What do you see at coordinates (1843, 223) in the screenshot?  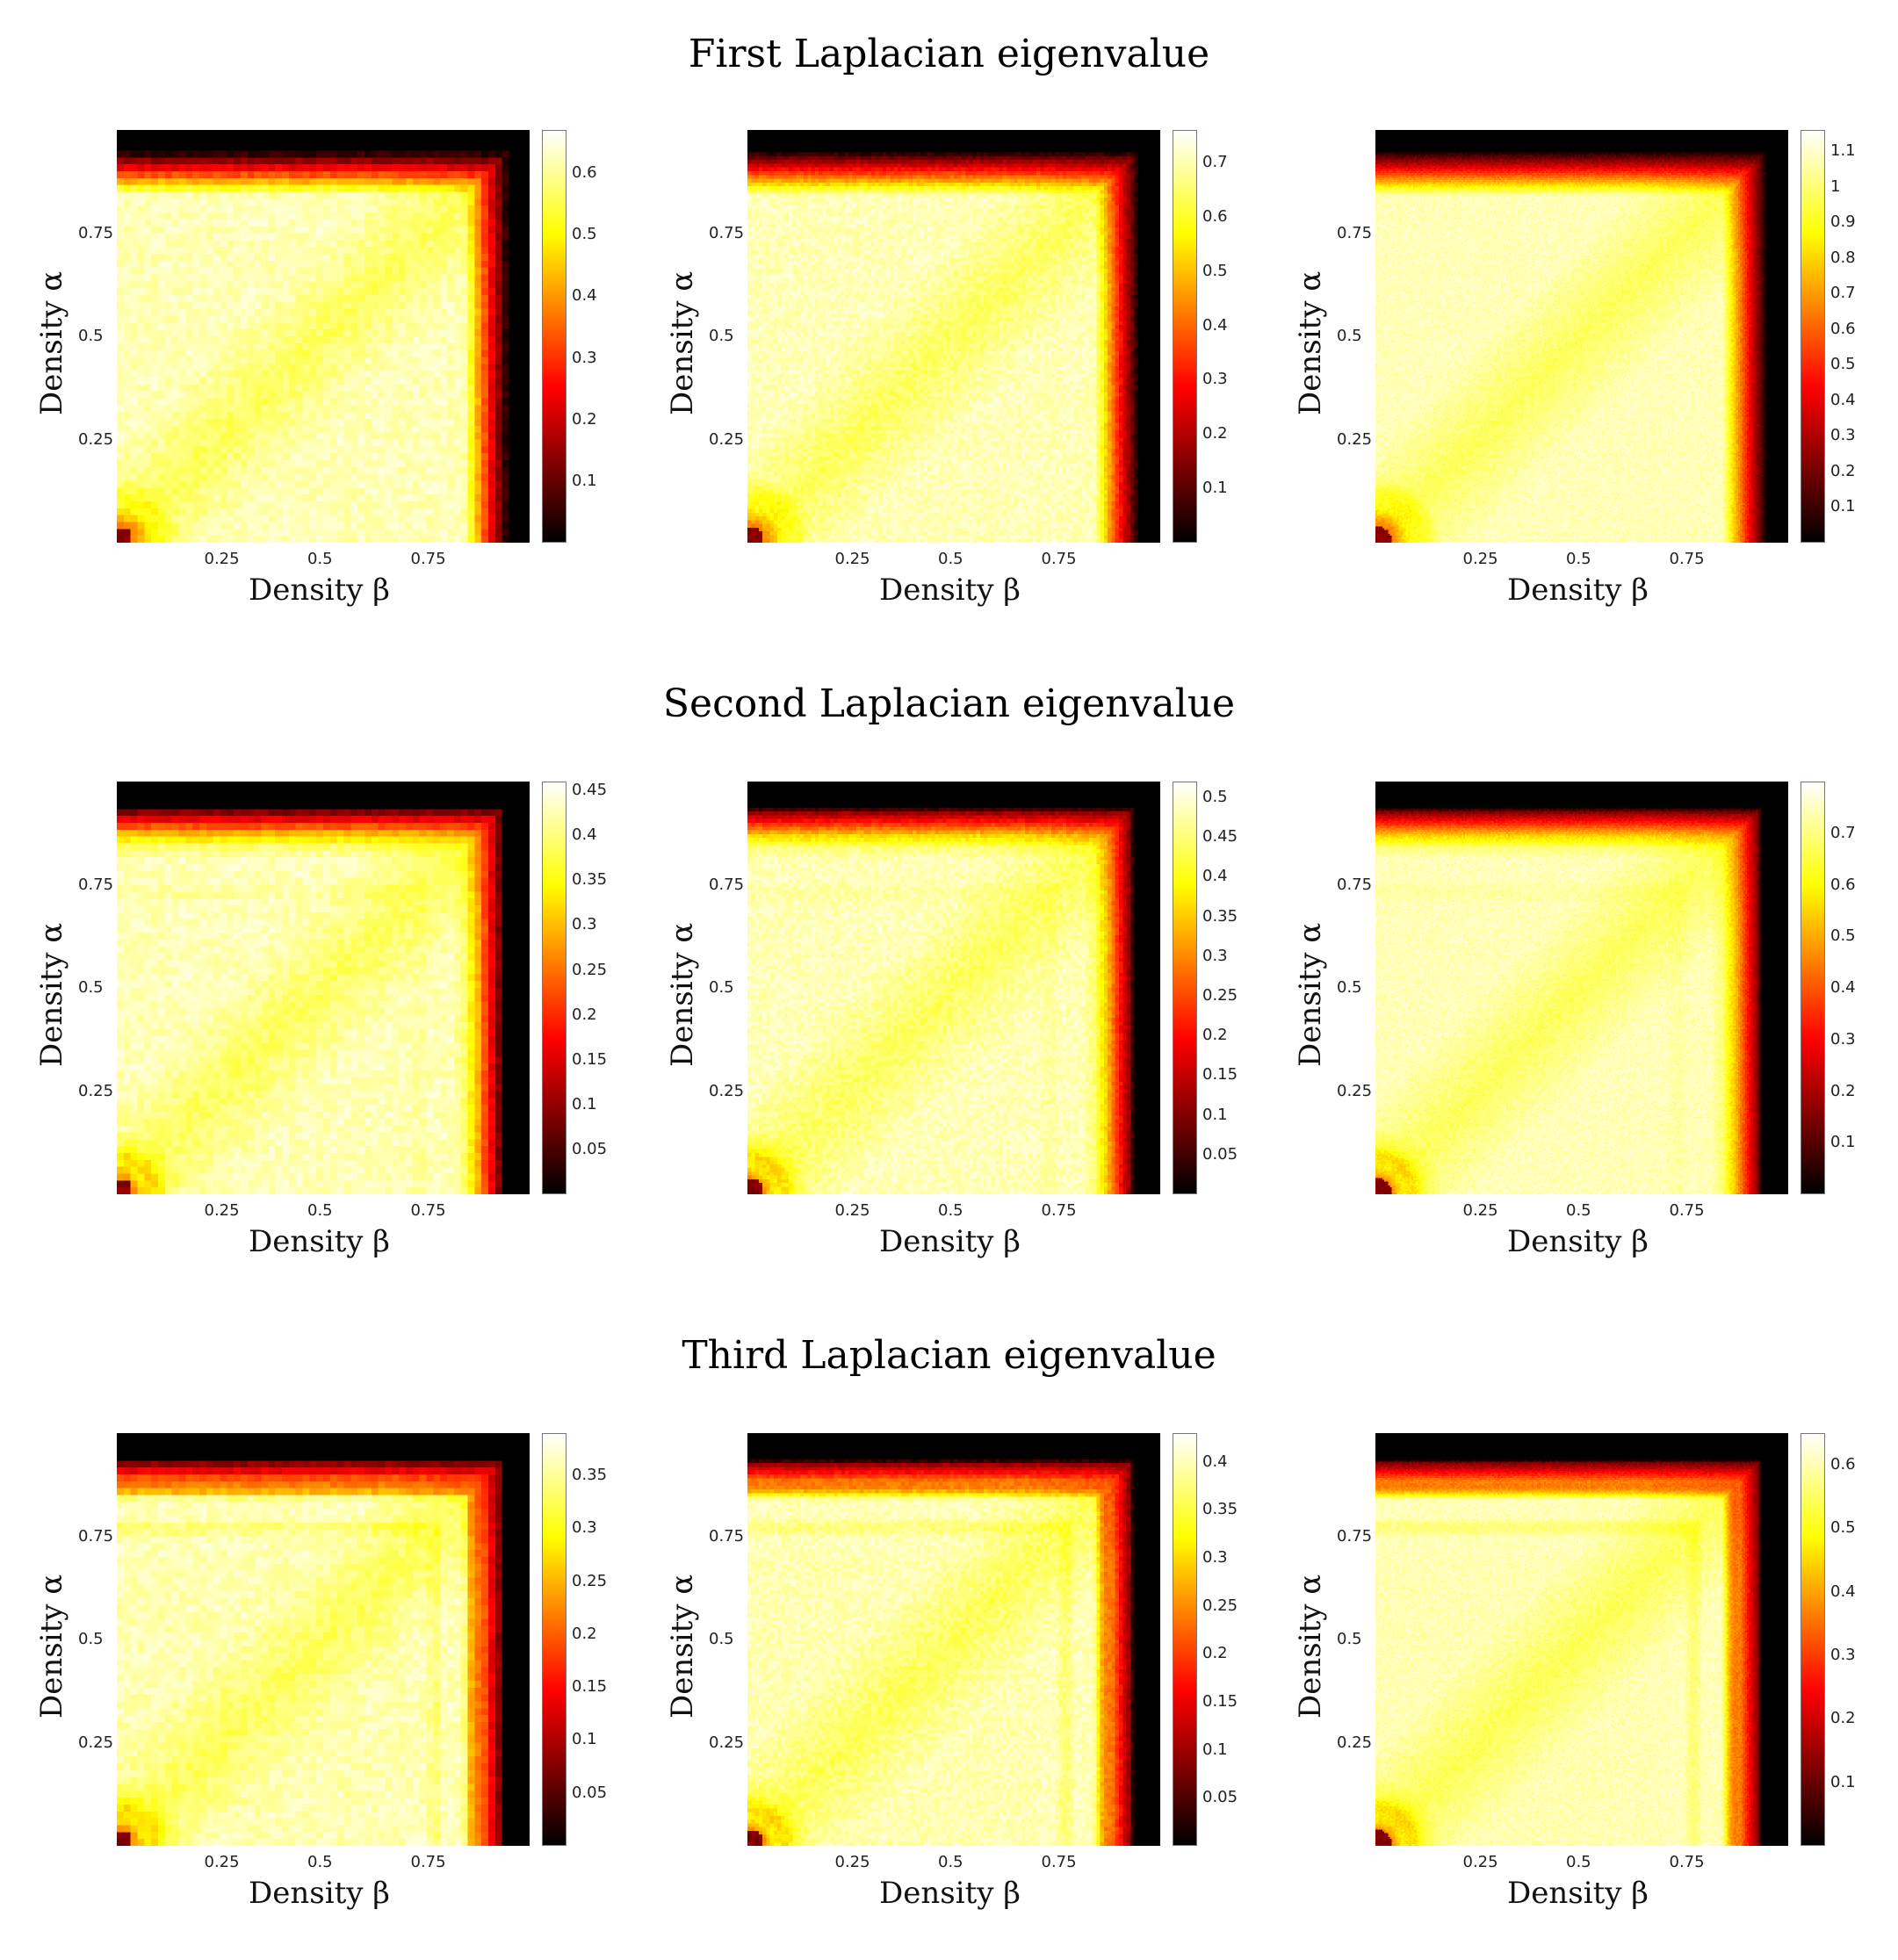 I see `colorbar-tick-label: 0.9` at bounding box center [1843, 223].